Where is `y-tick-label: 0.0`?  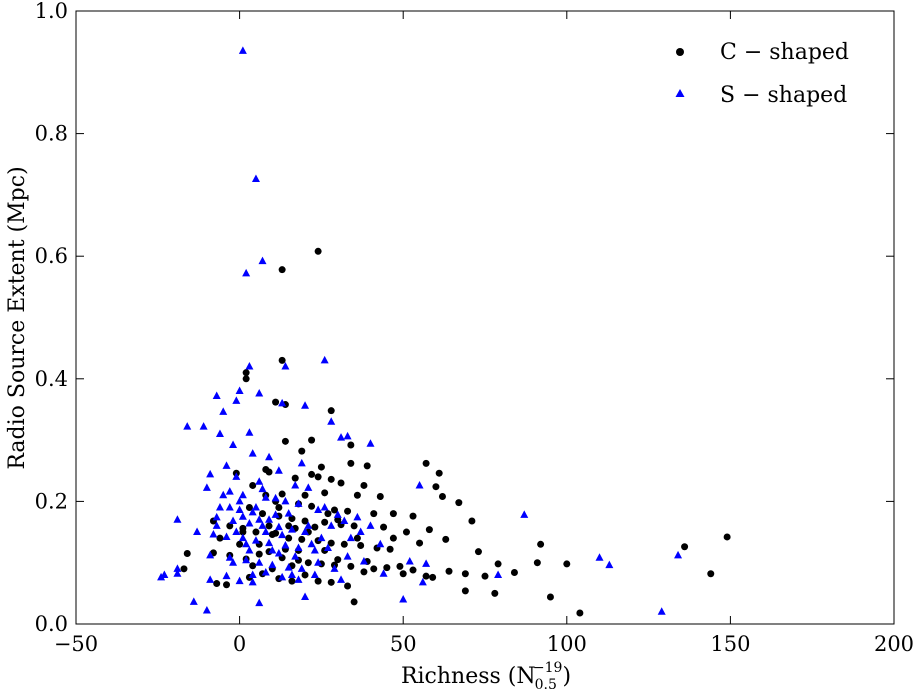
y-tick-label: 0.0 is located at coordinates (51, 624).